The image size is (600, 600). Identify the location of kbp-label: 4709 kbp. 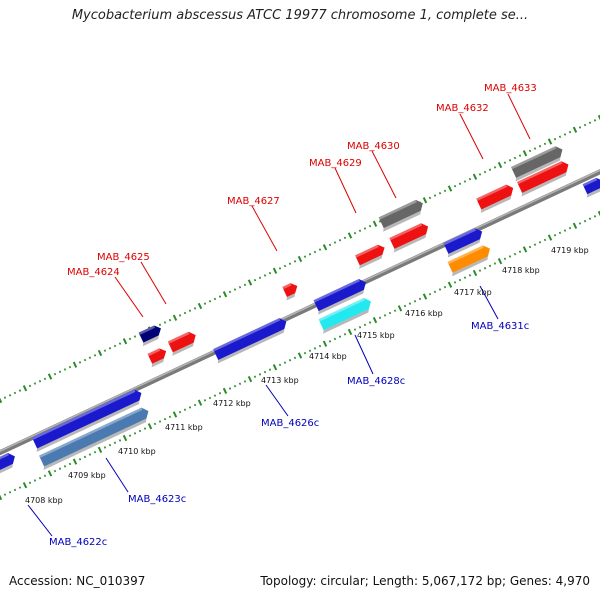
(87, 475).